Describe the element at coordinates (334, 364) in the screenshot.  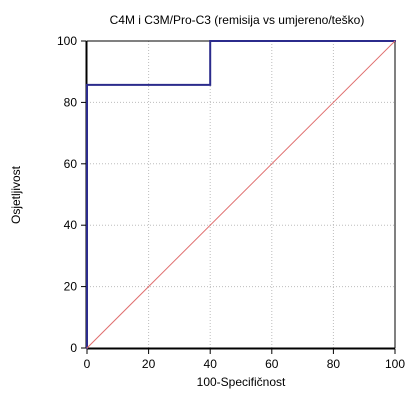
I see `x-tick-label-4: 80` at that location.